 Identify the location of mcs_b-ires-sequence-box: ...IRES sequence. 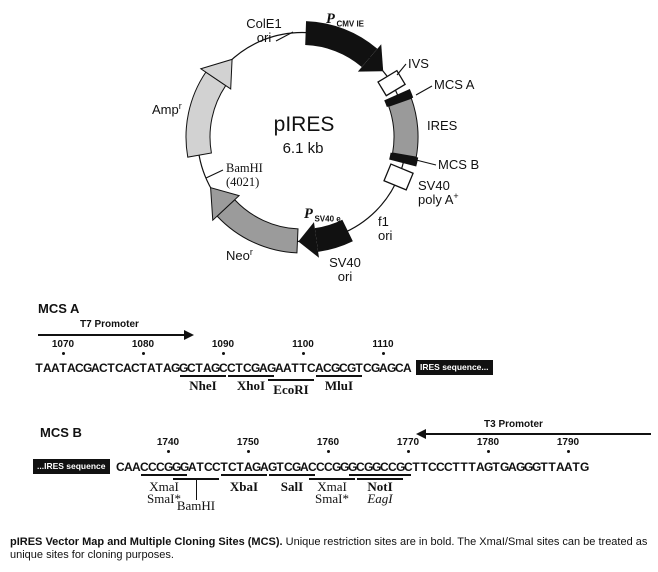
(71, 466).